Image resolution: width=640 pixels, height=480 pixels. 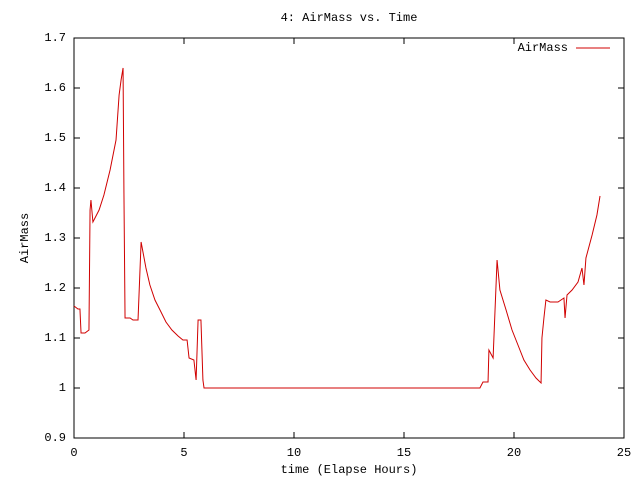 What do you see at coordinates (624, 453) in the screenshot?
I see `x-tick-label: 25` at bounding box center [624, 453].